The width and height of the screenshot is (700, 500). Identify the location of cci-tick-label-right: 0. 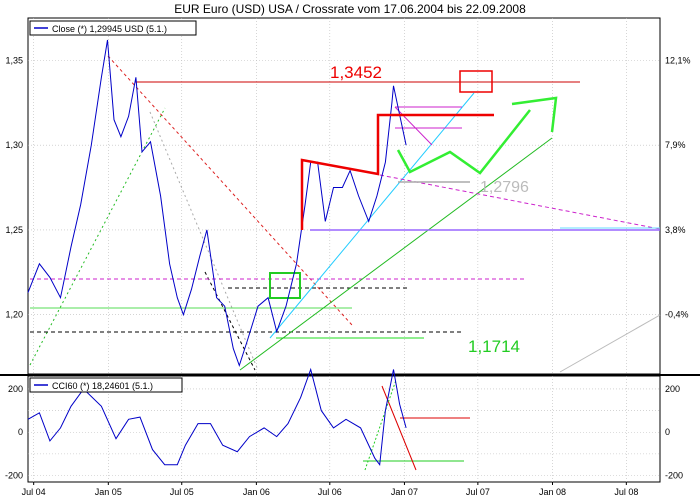
(667, 432).